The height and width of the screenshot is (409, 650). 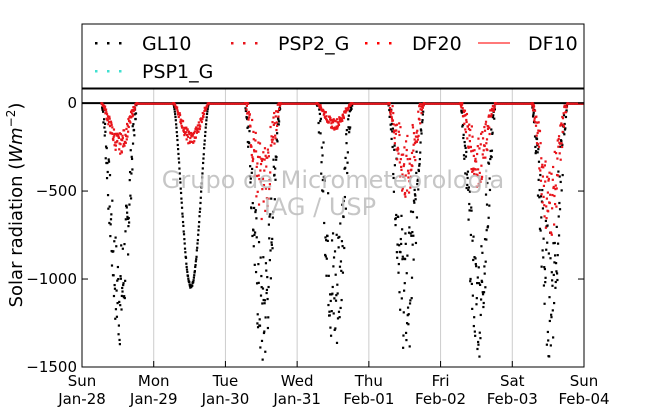 I want to click on y-axis-label-main: Solar radiation (, so click(x=16, y=235).